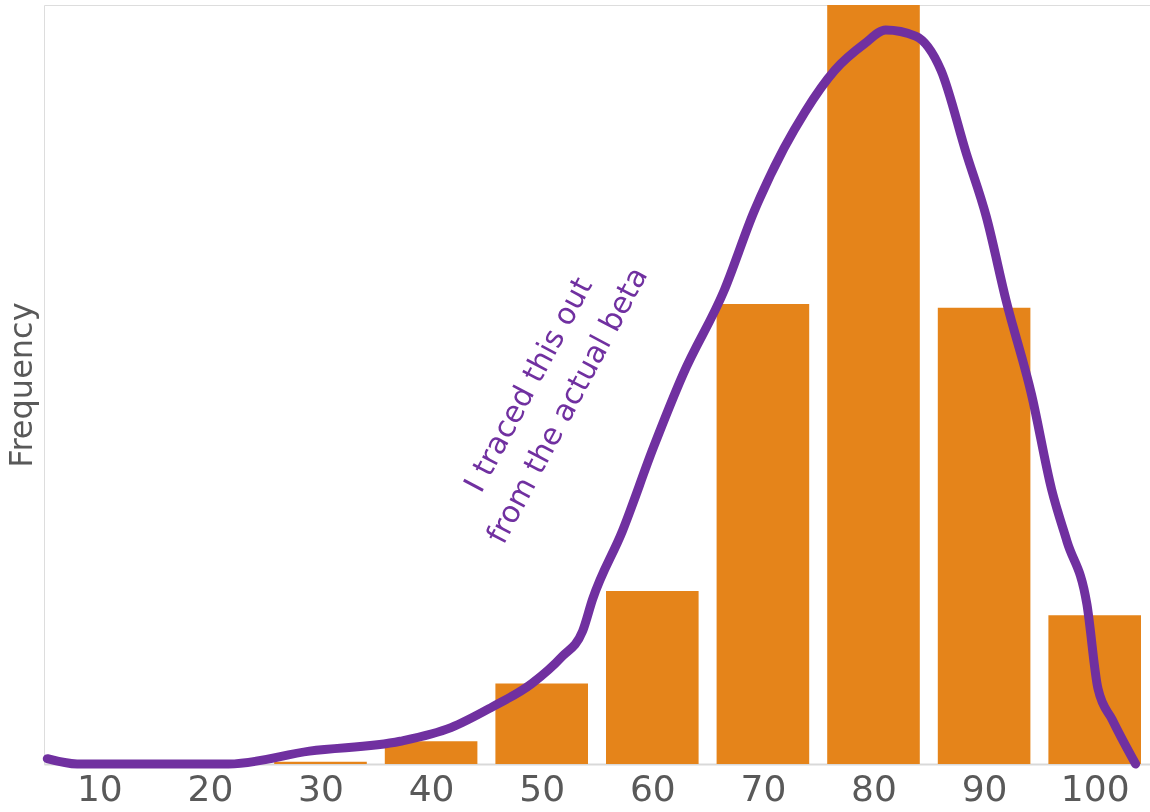  What do you see at coordinates (210, 788) in the screenshot?
I see `x-tick-label: 20` at bounding box center [210, 788].